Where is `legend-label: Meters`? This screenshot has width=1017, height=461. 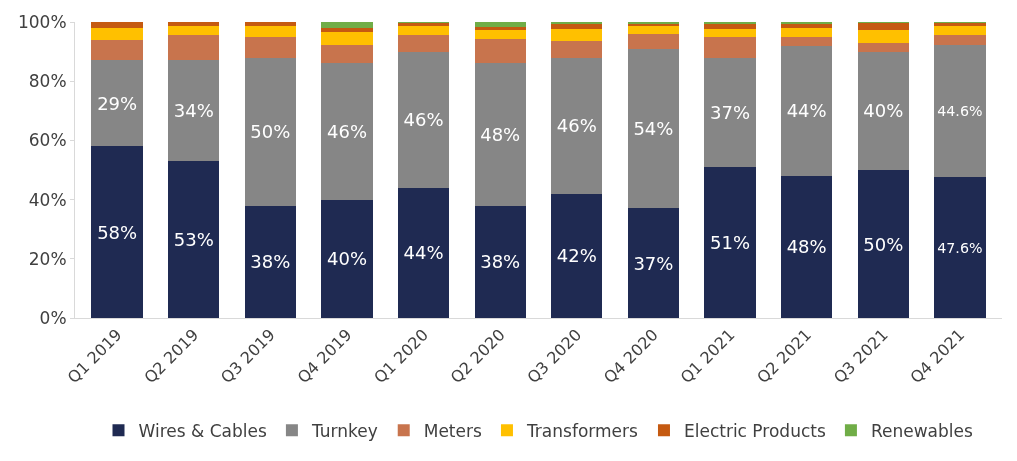 legend-label: Meters is located at coordinates (452, 430).